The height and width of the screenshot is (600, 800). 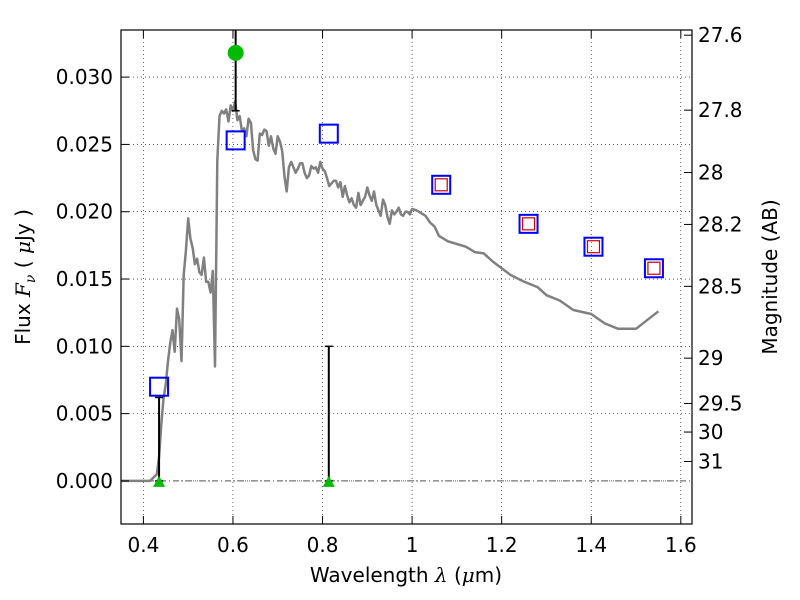 I want to click on x-axis-title-open: (, so click(x=455, y=575).